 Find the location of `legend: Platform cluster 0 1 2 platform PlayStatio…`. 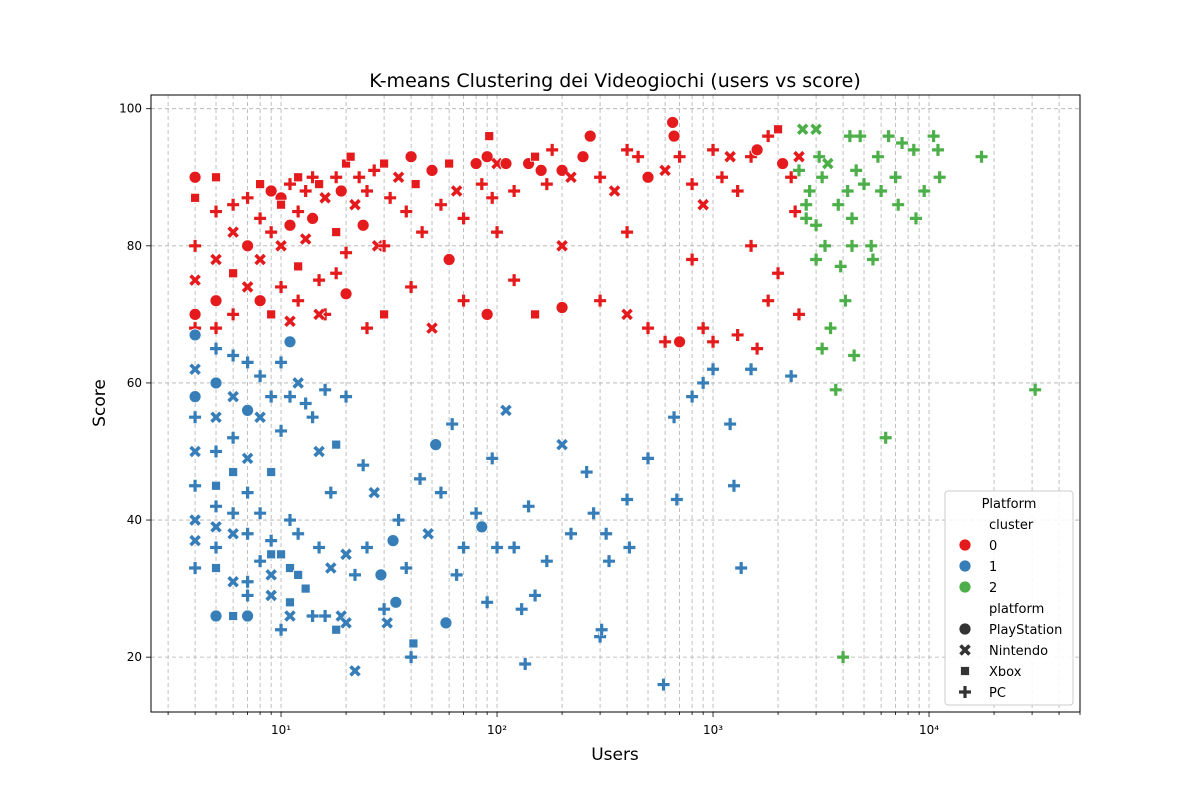

legend: Platform cluster 0 1 2 platform PlayStatio… is located at coordinates (1009, 598).